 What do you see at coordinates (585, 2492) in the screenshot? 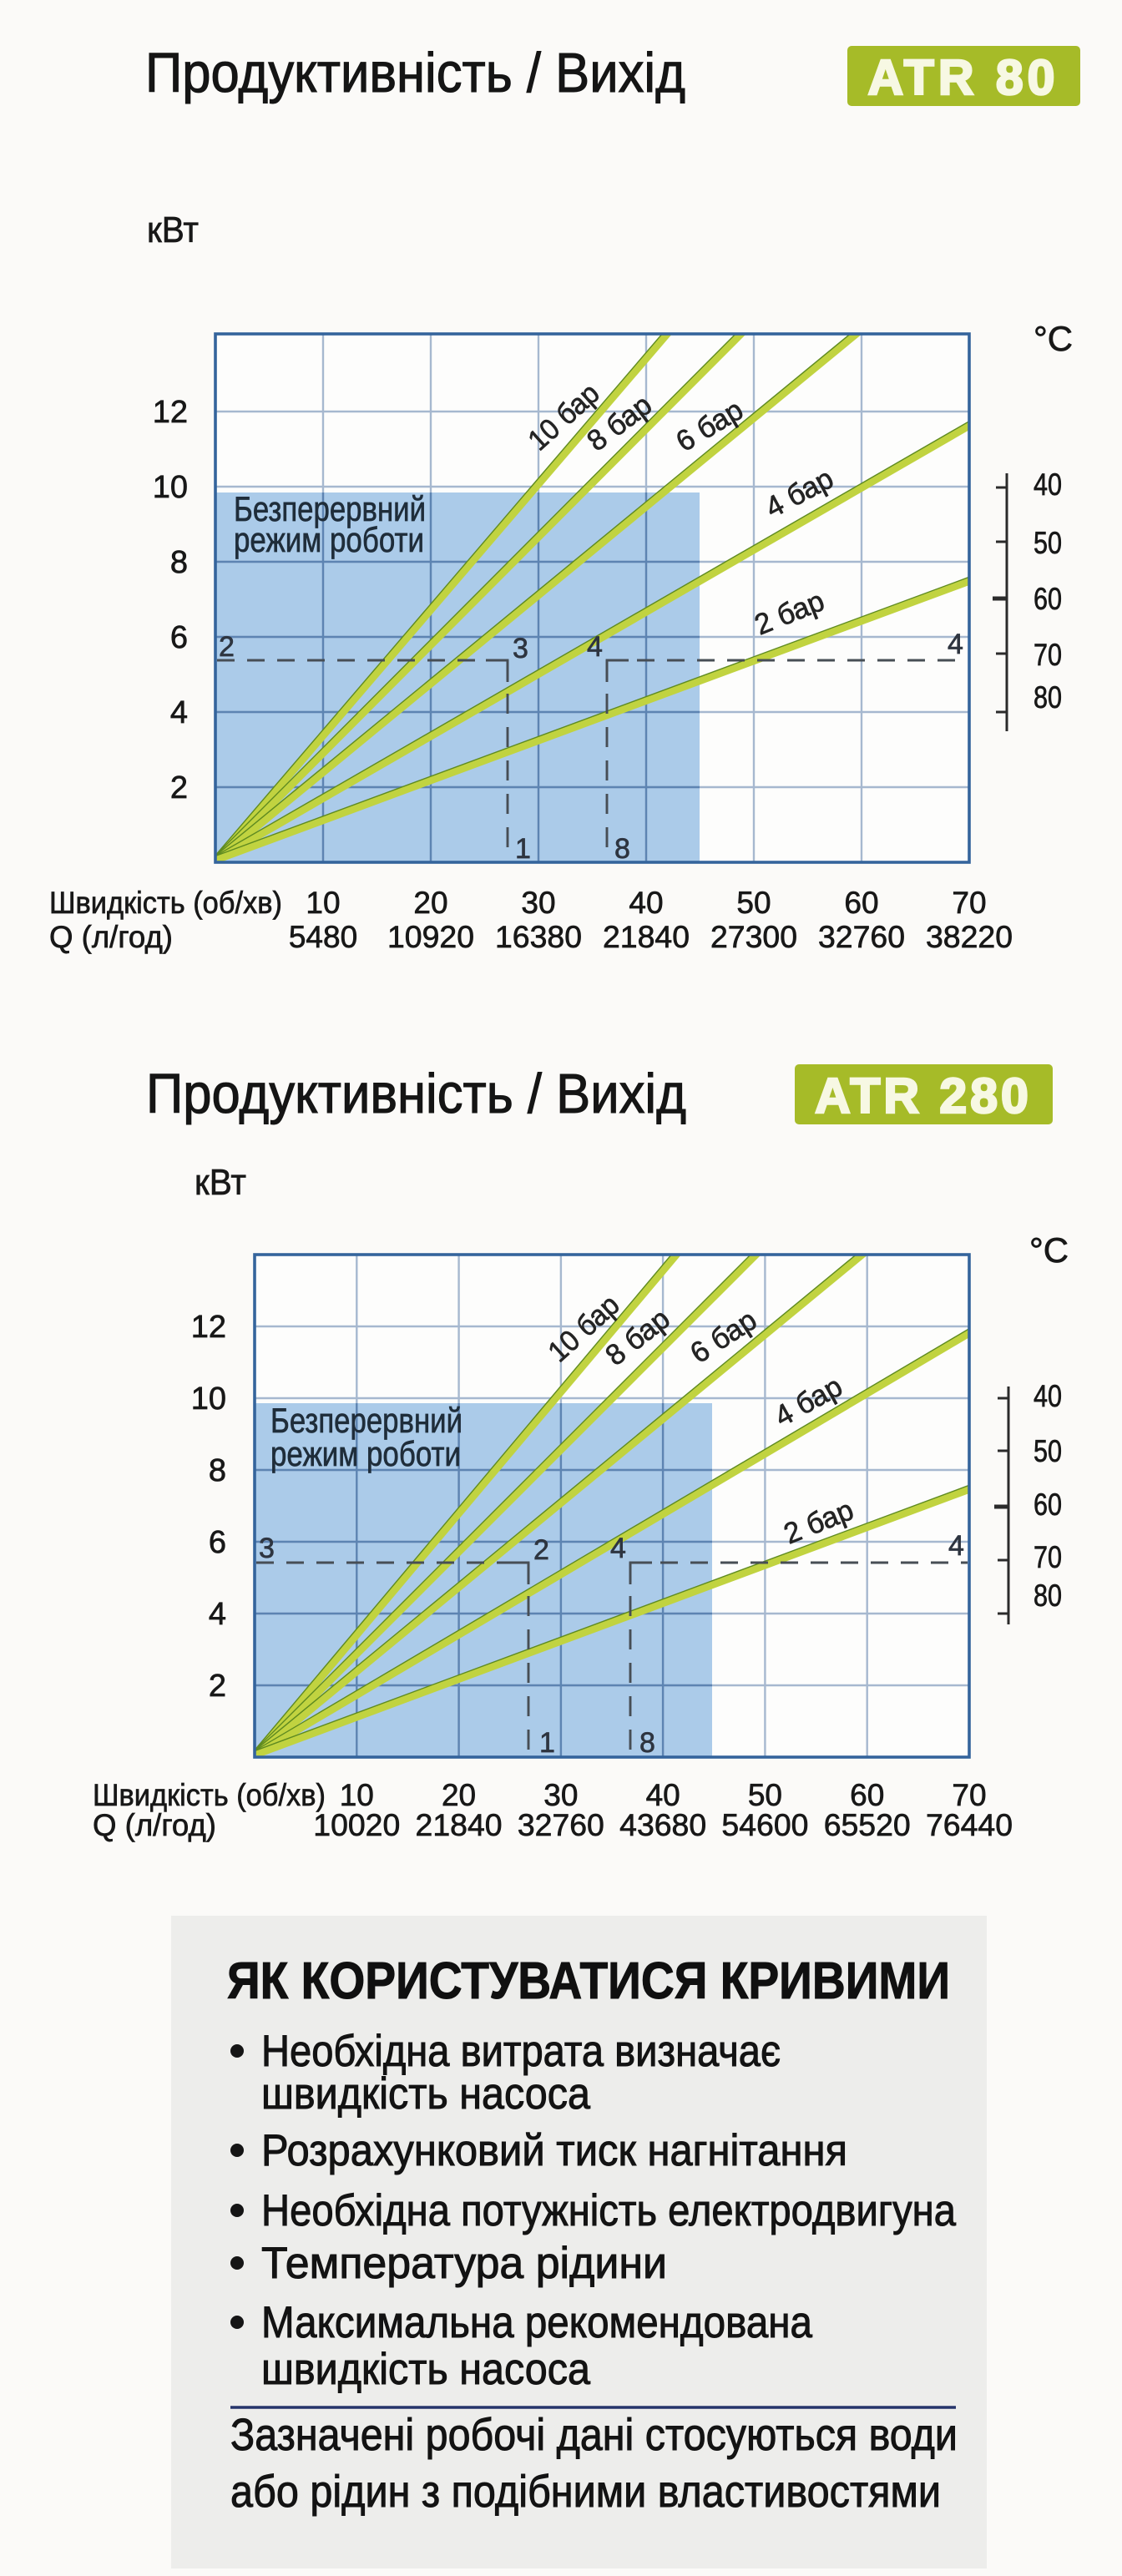
I see `svg-text:або рідин з подібними властиво: або рідин з подібними властивостями` at bounding box center [585, 2492].